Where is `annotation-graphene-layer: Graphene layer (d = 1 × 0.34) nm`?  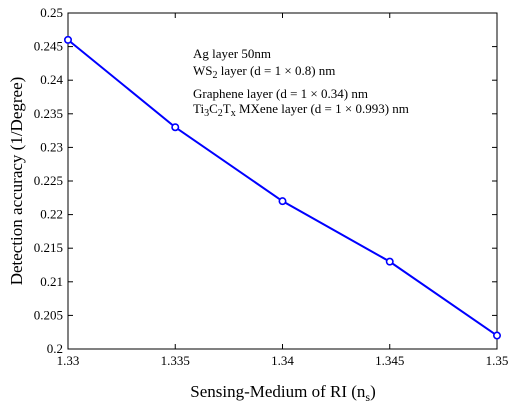 annotation-graphene-layer: Graphene layer (d = 1 × 0.34) nm is located at coordinates (280, 93).